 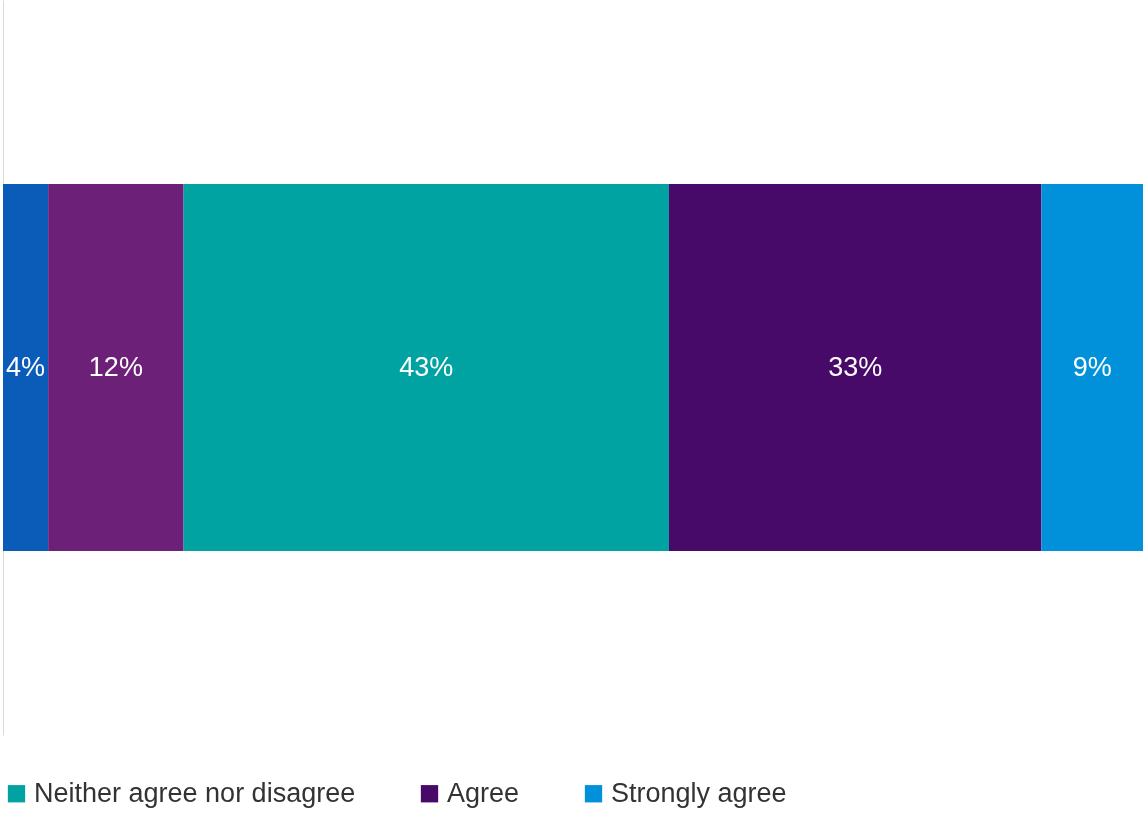 What do you see at coordinates (483, 792) in the screenshot?
I see `legend-label: Agree` at bounding box center [483, 792].